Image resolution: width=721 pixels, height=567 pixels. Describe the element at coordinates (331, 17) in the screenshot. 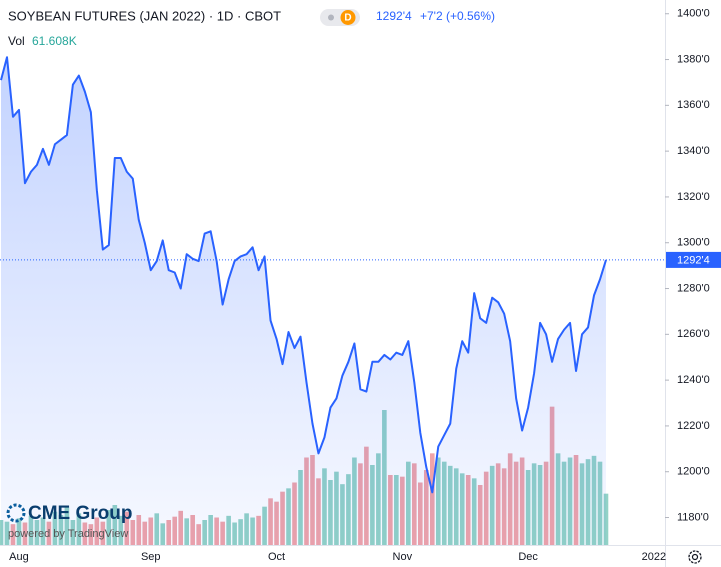

I see `status-dot` at that location.